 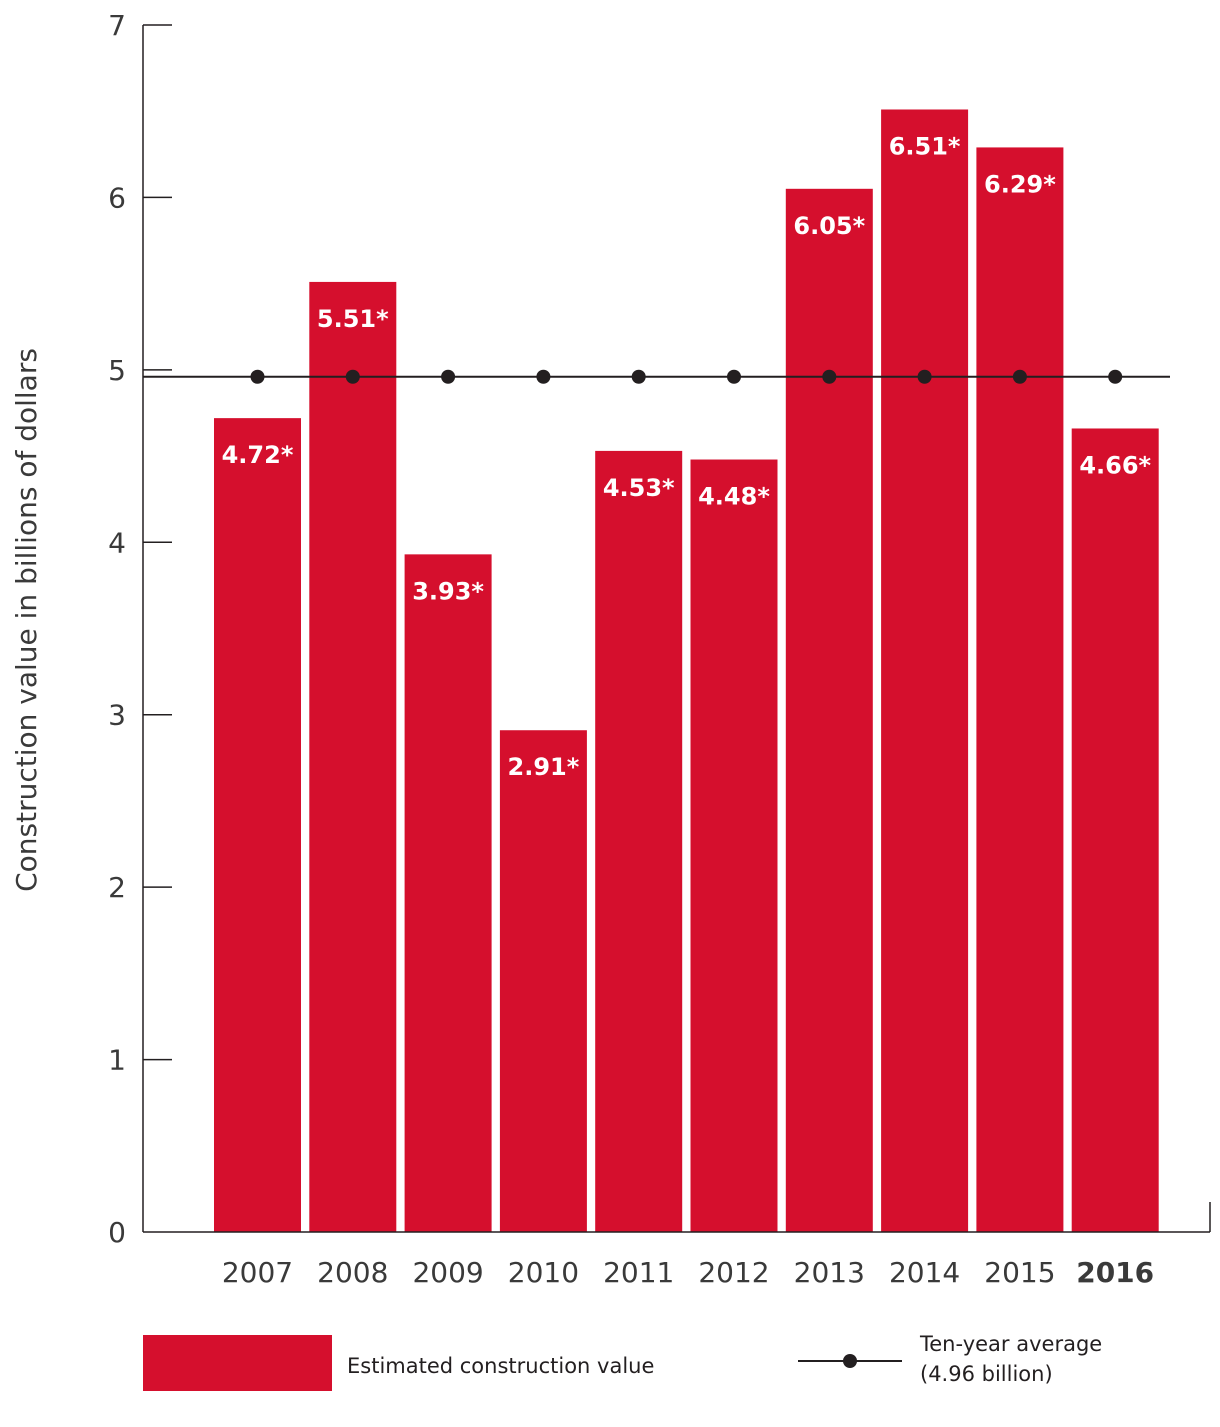 I want to click on bar-2015, so click(x=1020, y=689).